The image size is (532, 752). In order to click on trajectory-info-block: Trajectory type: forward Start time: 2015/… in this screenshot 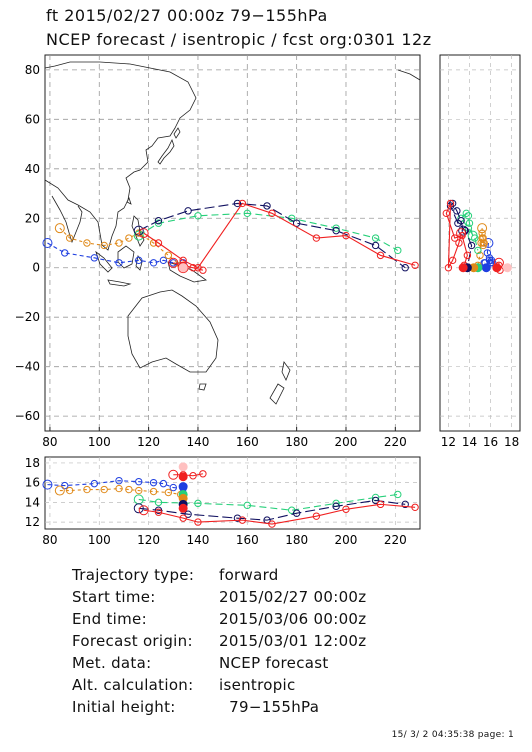, I will do `click(219, 643)`.